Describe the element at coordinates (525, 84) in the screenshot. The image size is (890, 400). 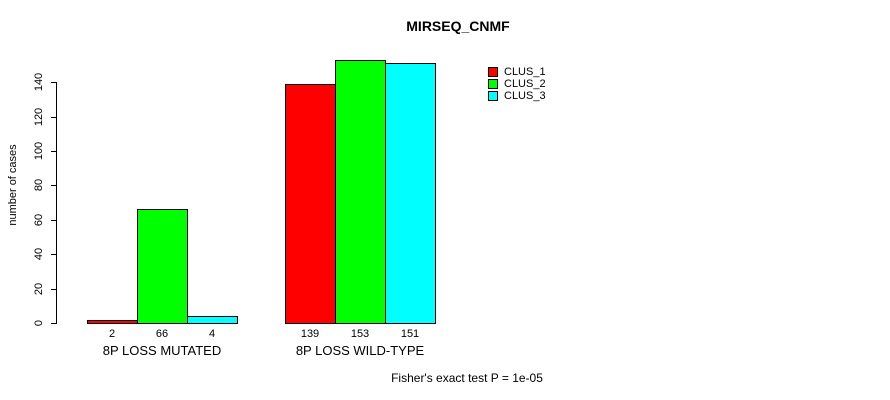
I see `legend-label: CLUS_2` at that location.